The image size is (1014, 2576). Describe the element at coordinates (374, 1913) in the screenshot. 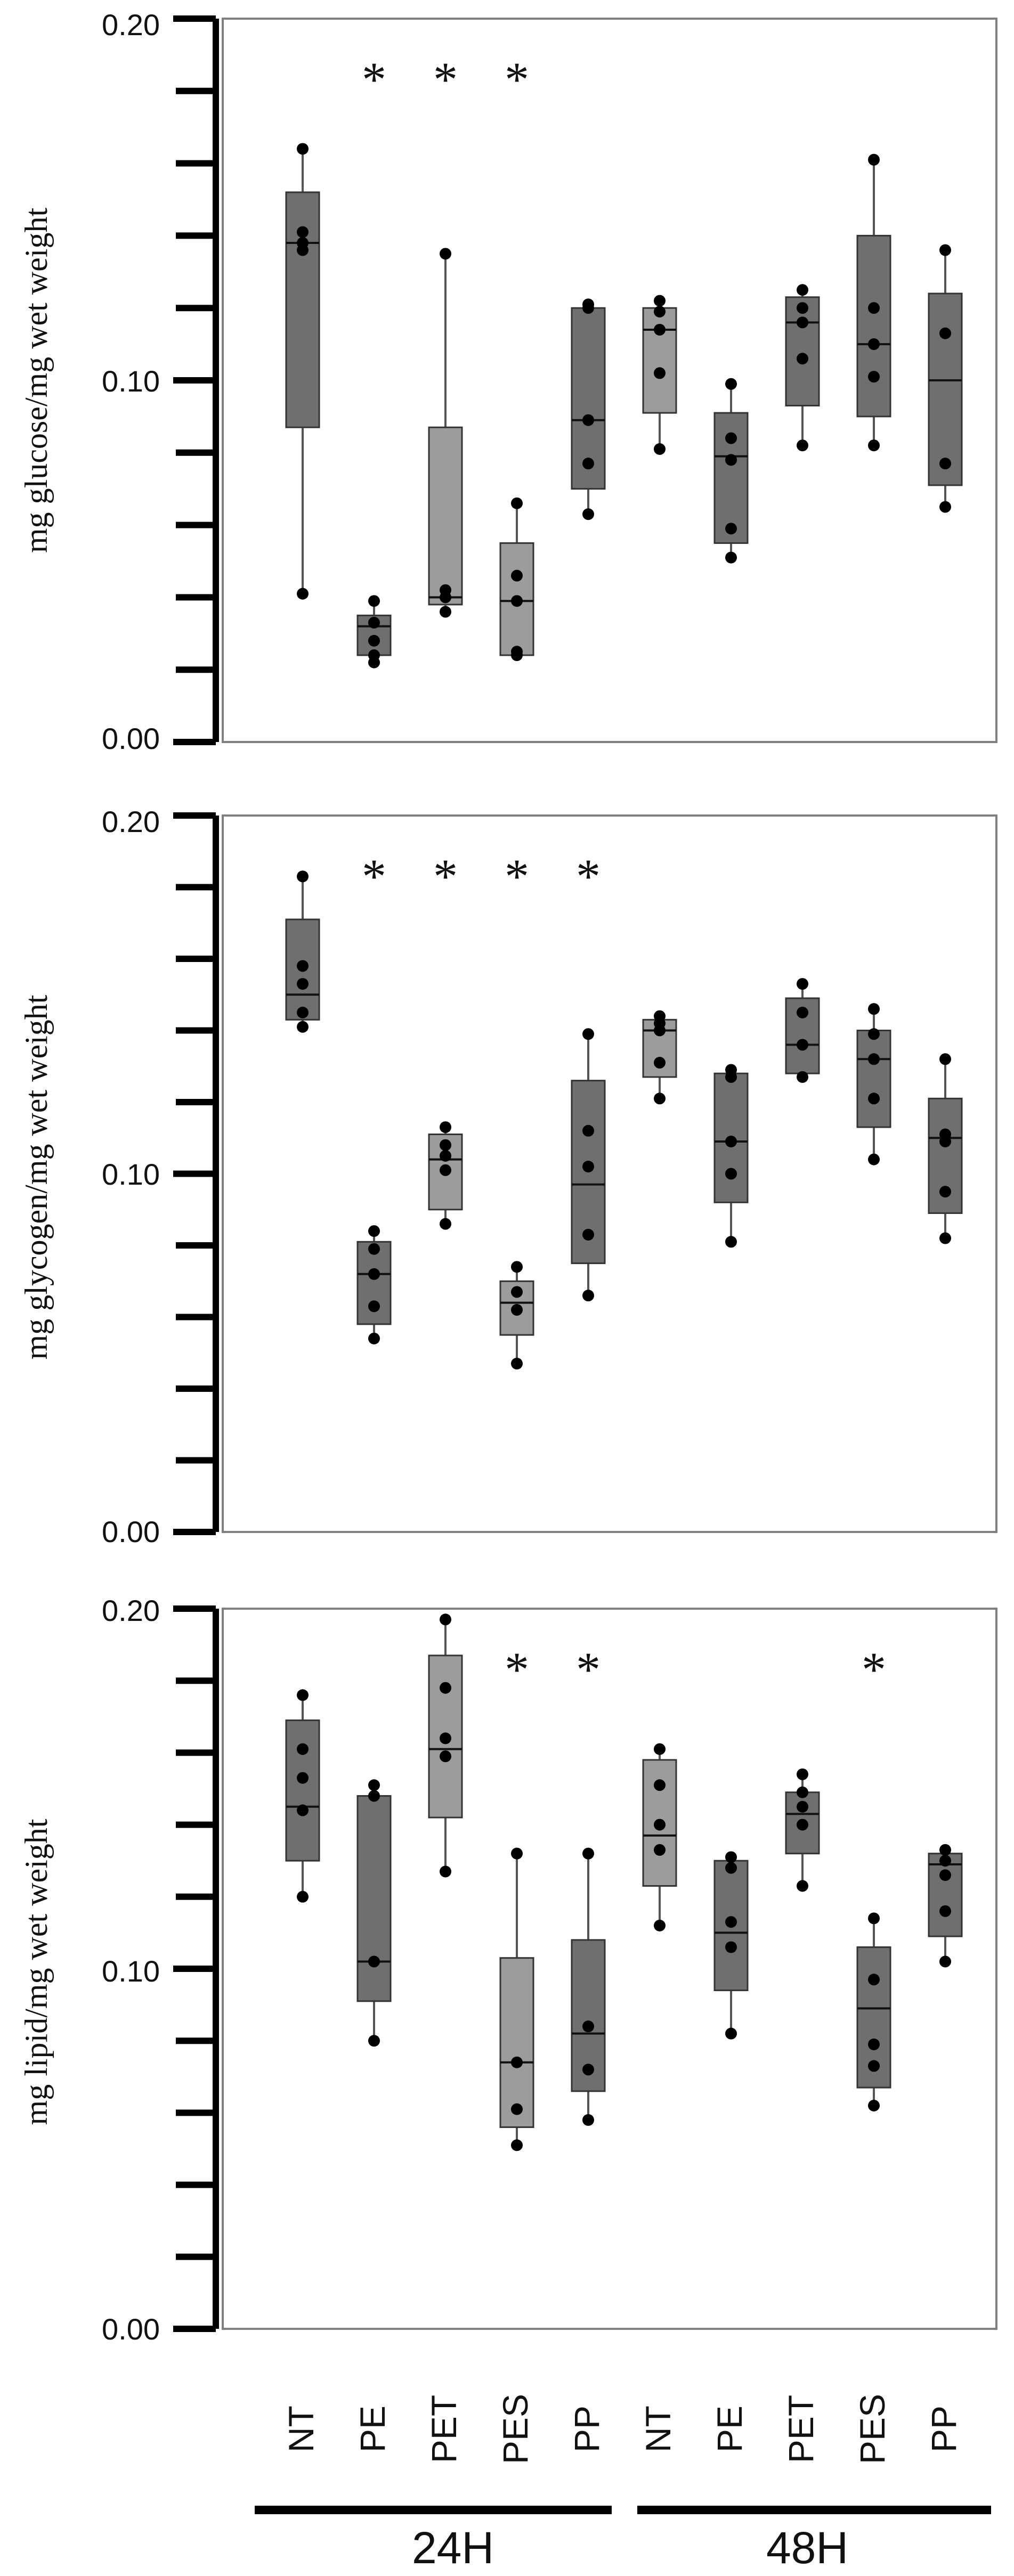

I see `box-pe` at that location.